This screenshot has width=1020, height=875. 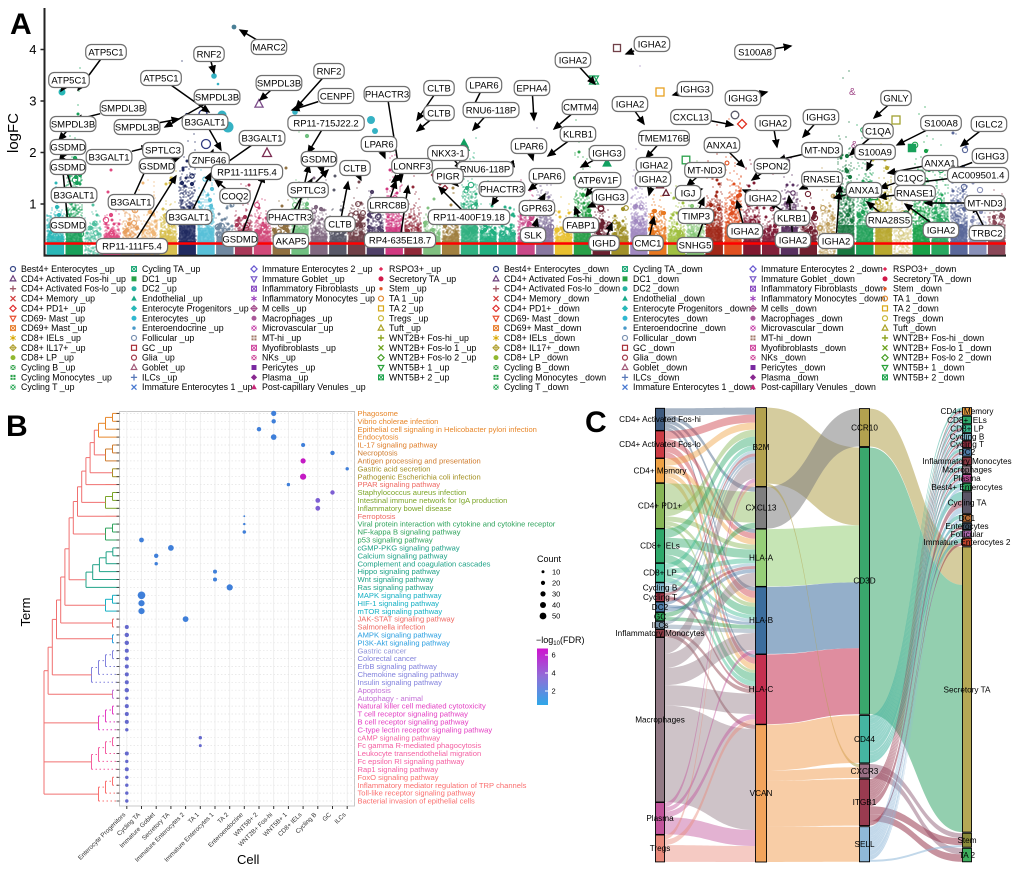 What do you see at coordinates (66, 377) in the screenshot?
I see `svg-text: Cycling Monocytes _up` at bounding box center [66, 377].